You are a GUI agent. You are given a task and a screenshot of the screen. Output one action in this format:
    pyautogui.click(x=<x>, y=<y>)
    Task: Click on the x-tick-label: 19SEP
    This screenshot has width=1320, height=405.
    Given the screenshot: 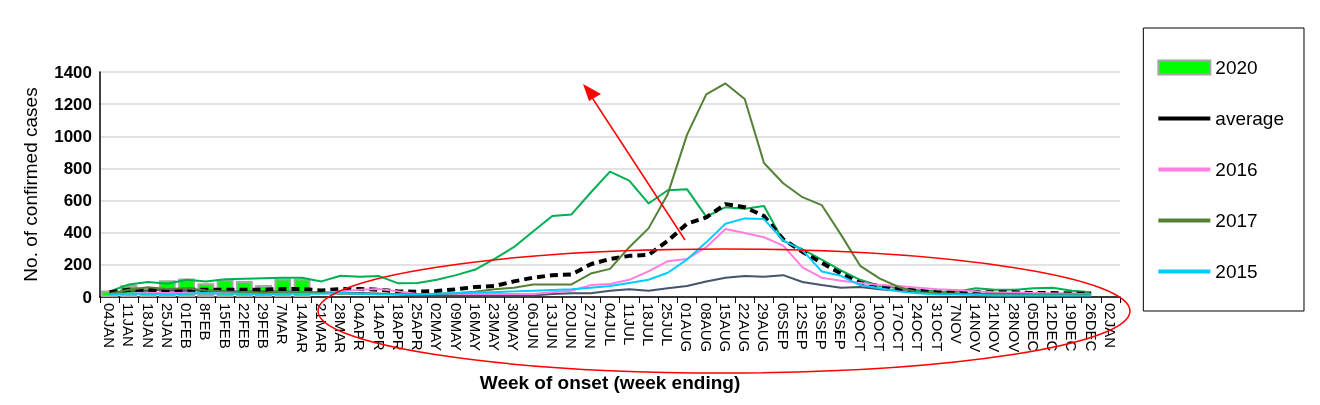 What is the action you would take?
    pyautogui.click(x=822, y=326)
    